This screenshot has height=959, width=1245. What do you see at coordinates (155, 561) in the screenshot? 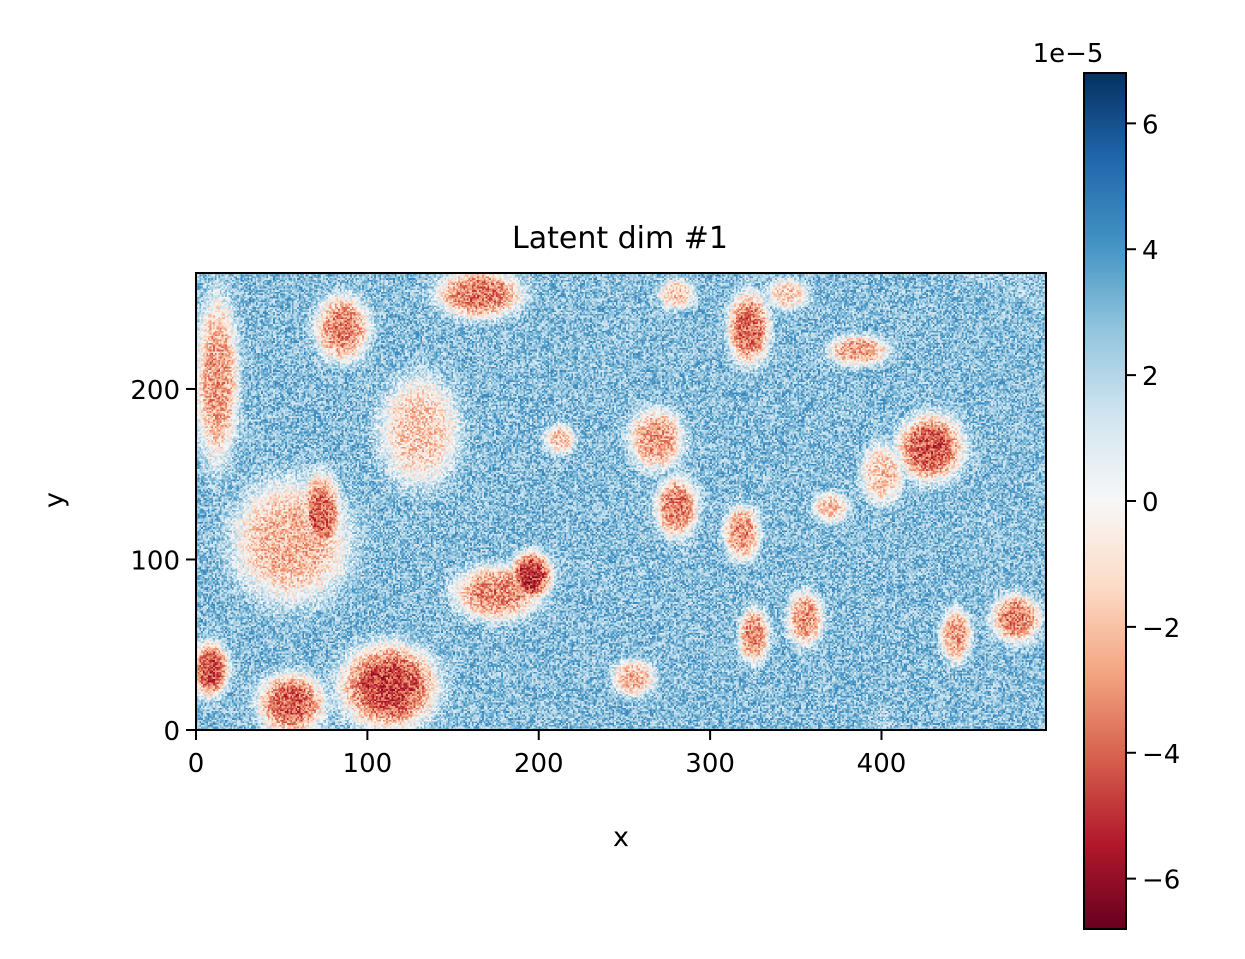
I see `y-tick-label: 100` at bounding box center [155, 561].